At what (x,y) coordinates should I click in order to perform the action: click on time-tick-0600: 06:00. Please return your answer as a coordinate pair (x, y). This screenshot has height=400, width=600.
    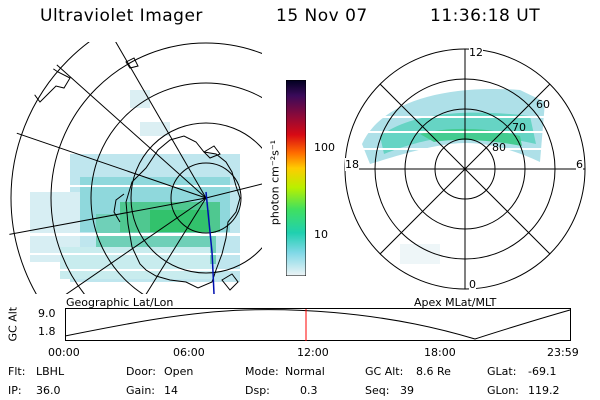
    Looking at the image, I should click on (189, 352).